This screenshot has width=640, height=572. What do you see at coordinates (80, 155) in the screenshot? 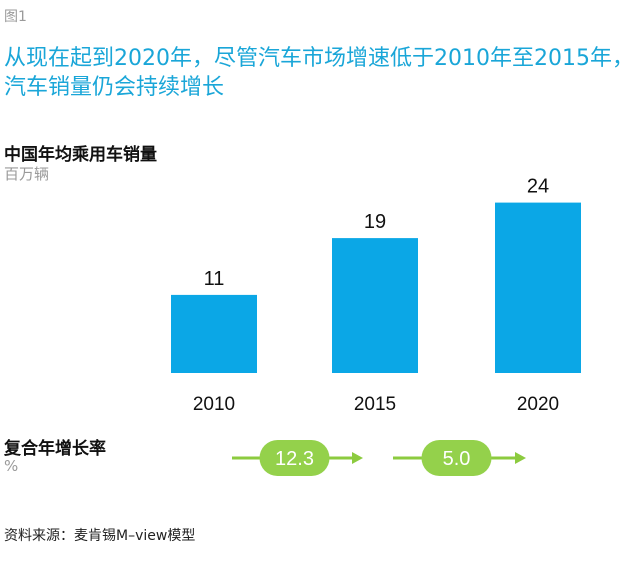
I see `chart-title: 中国年均乘用车销量` at bounding box center [80, 155].